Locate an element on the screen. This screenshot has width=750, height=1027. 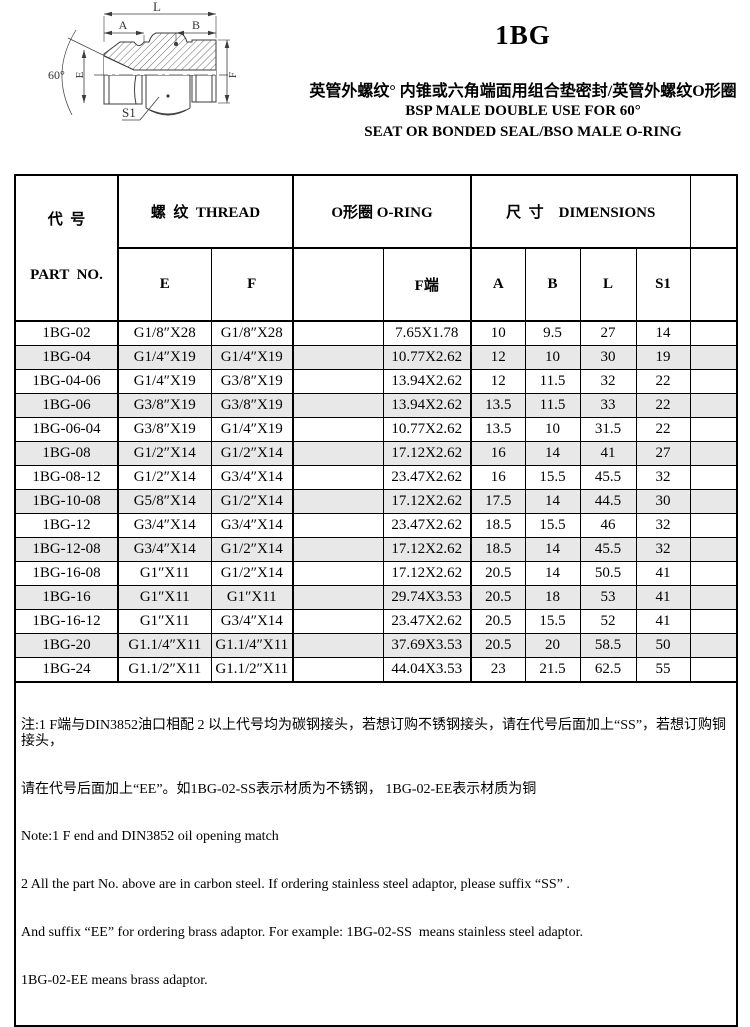
table-cell: 20 is located at coordinates (552, 645).